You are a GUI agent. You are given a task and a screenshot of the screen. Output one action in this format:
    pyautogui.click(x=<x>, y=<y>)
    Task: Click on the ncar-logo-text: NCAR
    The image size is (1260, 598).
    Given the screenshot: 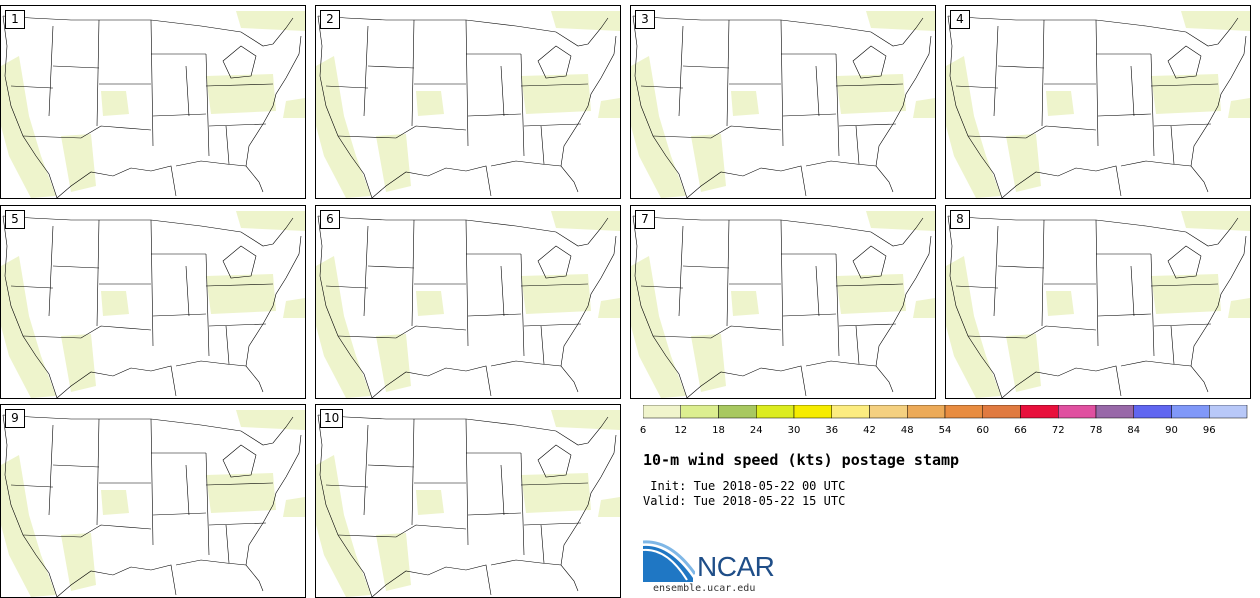 What is the action you would take?
    pyautogui.click(x=736, y=566)
    